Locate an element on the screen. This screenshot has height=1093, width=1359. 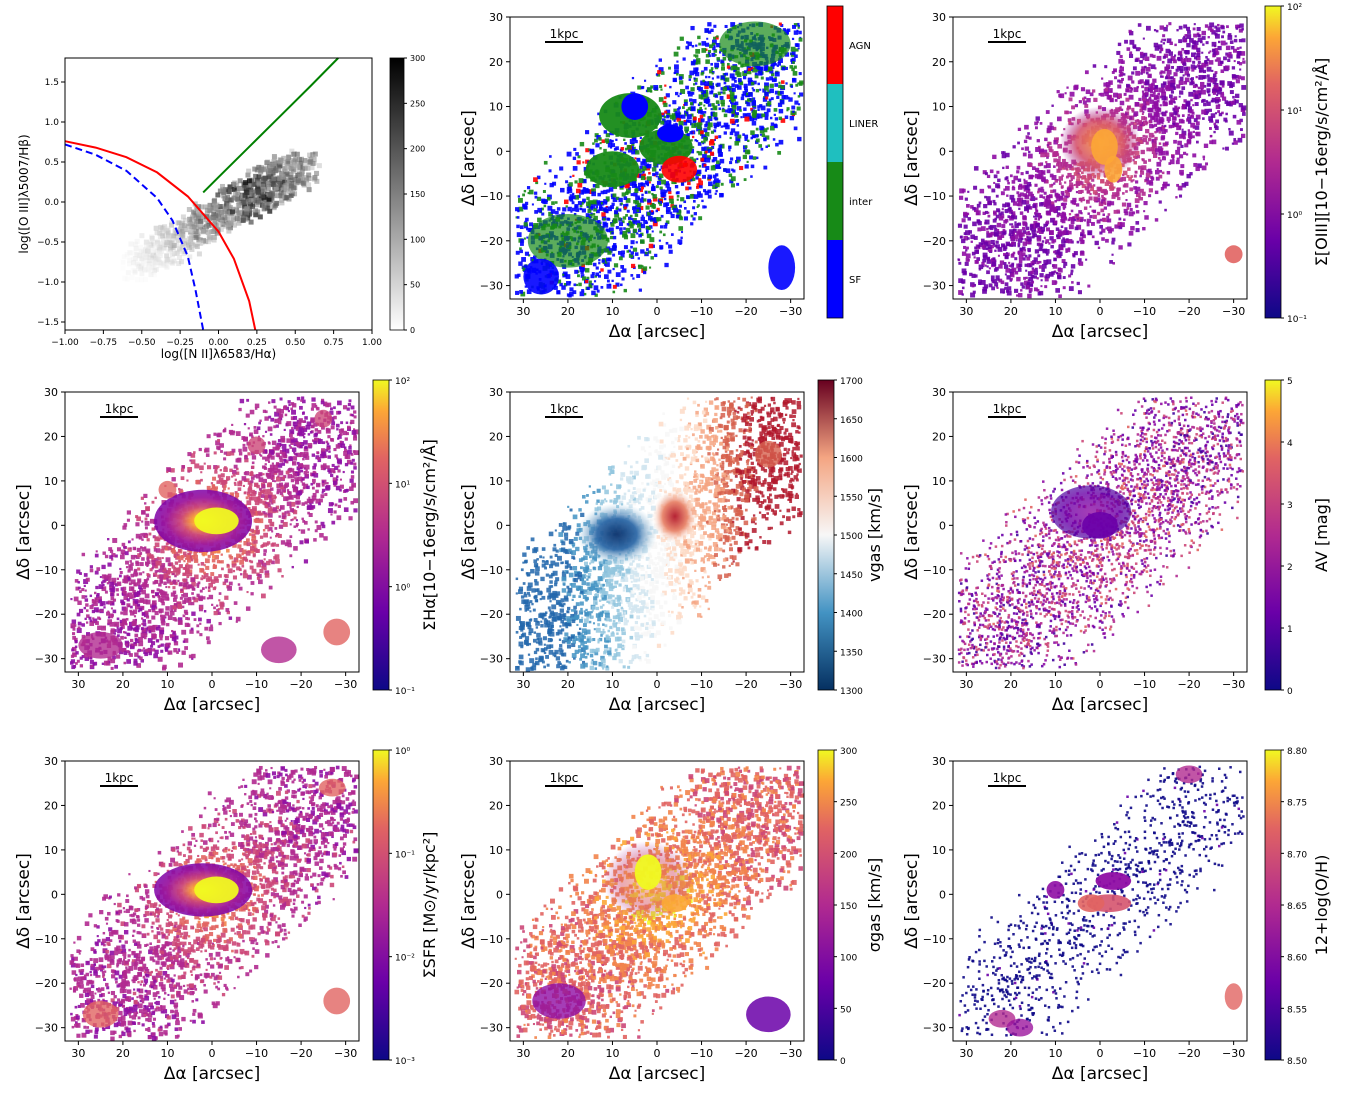
colorbar-class-label: LINER is located at coordinates (863, 124).